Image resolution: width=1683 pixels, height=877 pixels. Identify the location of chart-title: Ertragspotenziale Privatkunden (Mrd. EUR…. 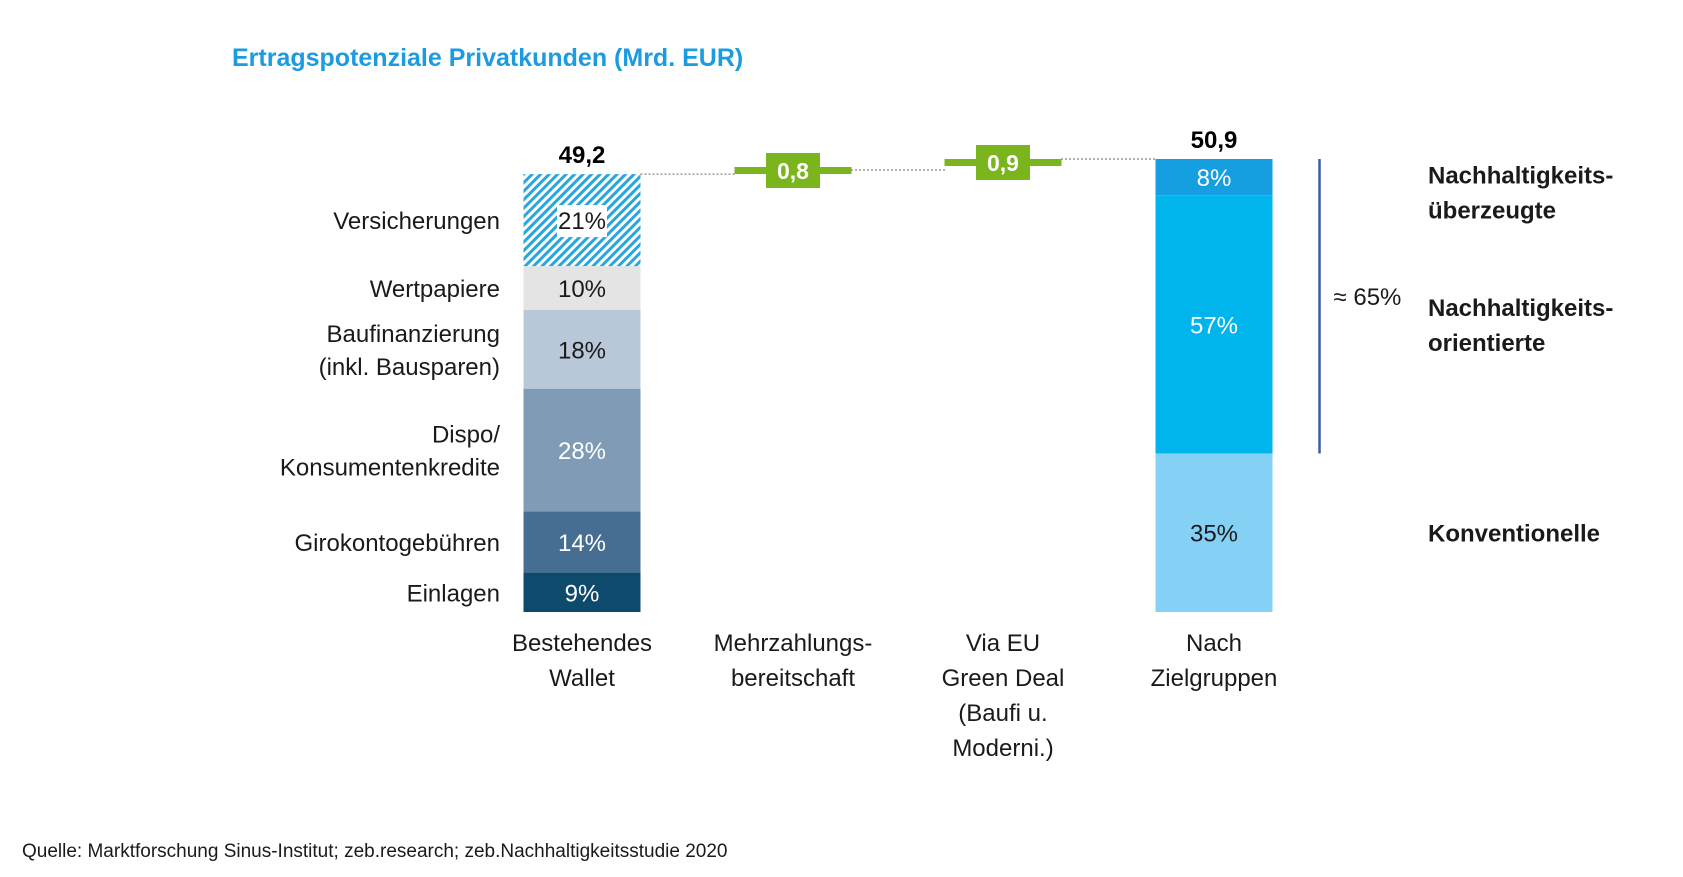
(487, 58).